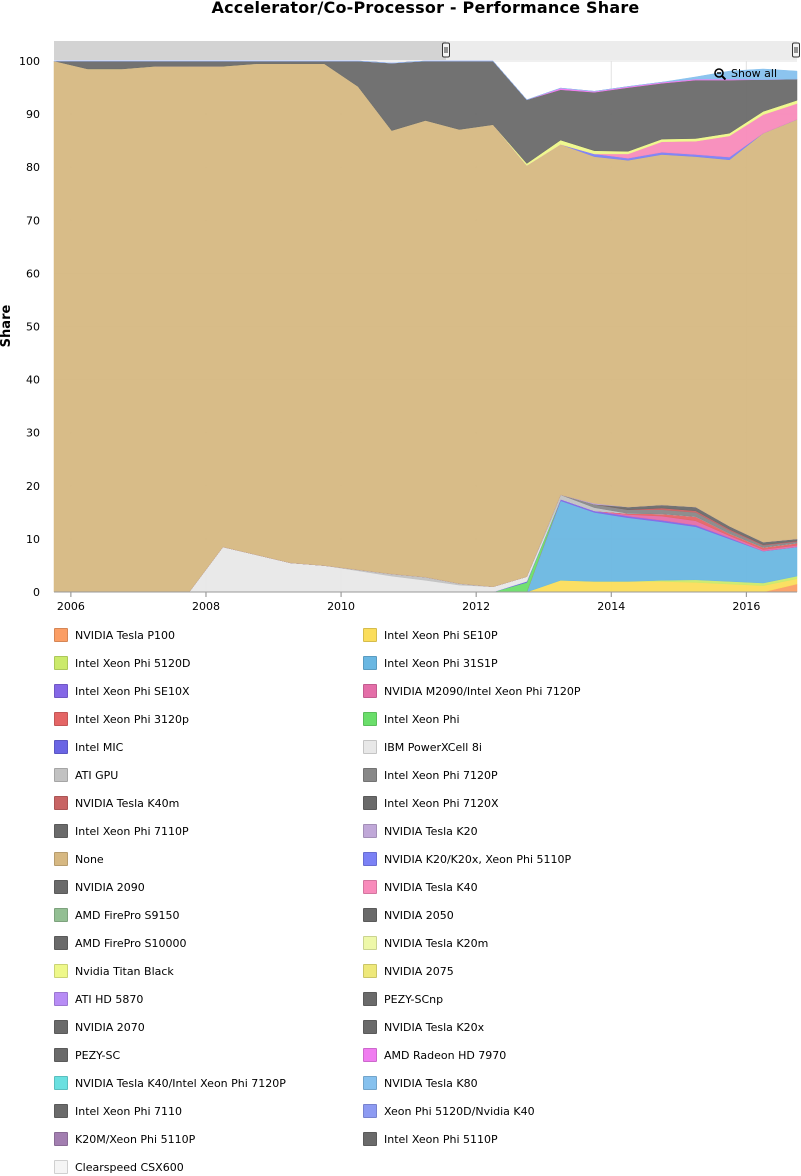 This screenshot has height=1176, width=801. What do you see at coordinates (411, 719) in the screenshot?
I see `legend-item-intel-xeon-phi: Intel Xeon Phi` at bounding box center [411, 719].